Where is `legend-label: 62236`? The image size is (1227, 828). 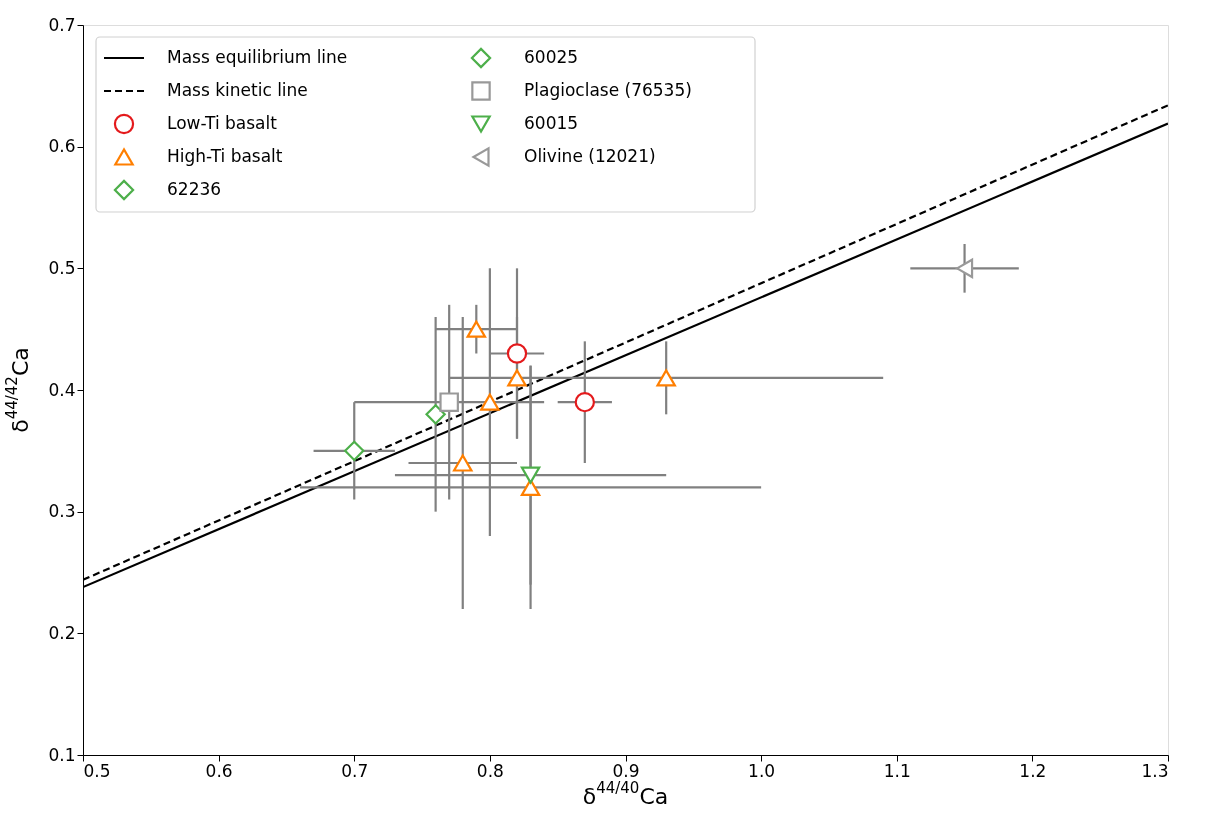 legend-label: 62236 is located at coordinates (194, 189).